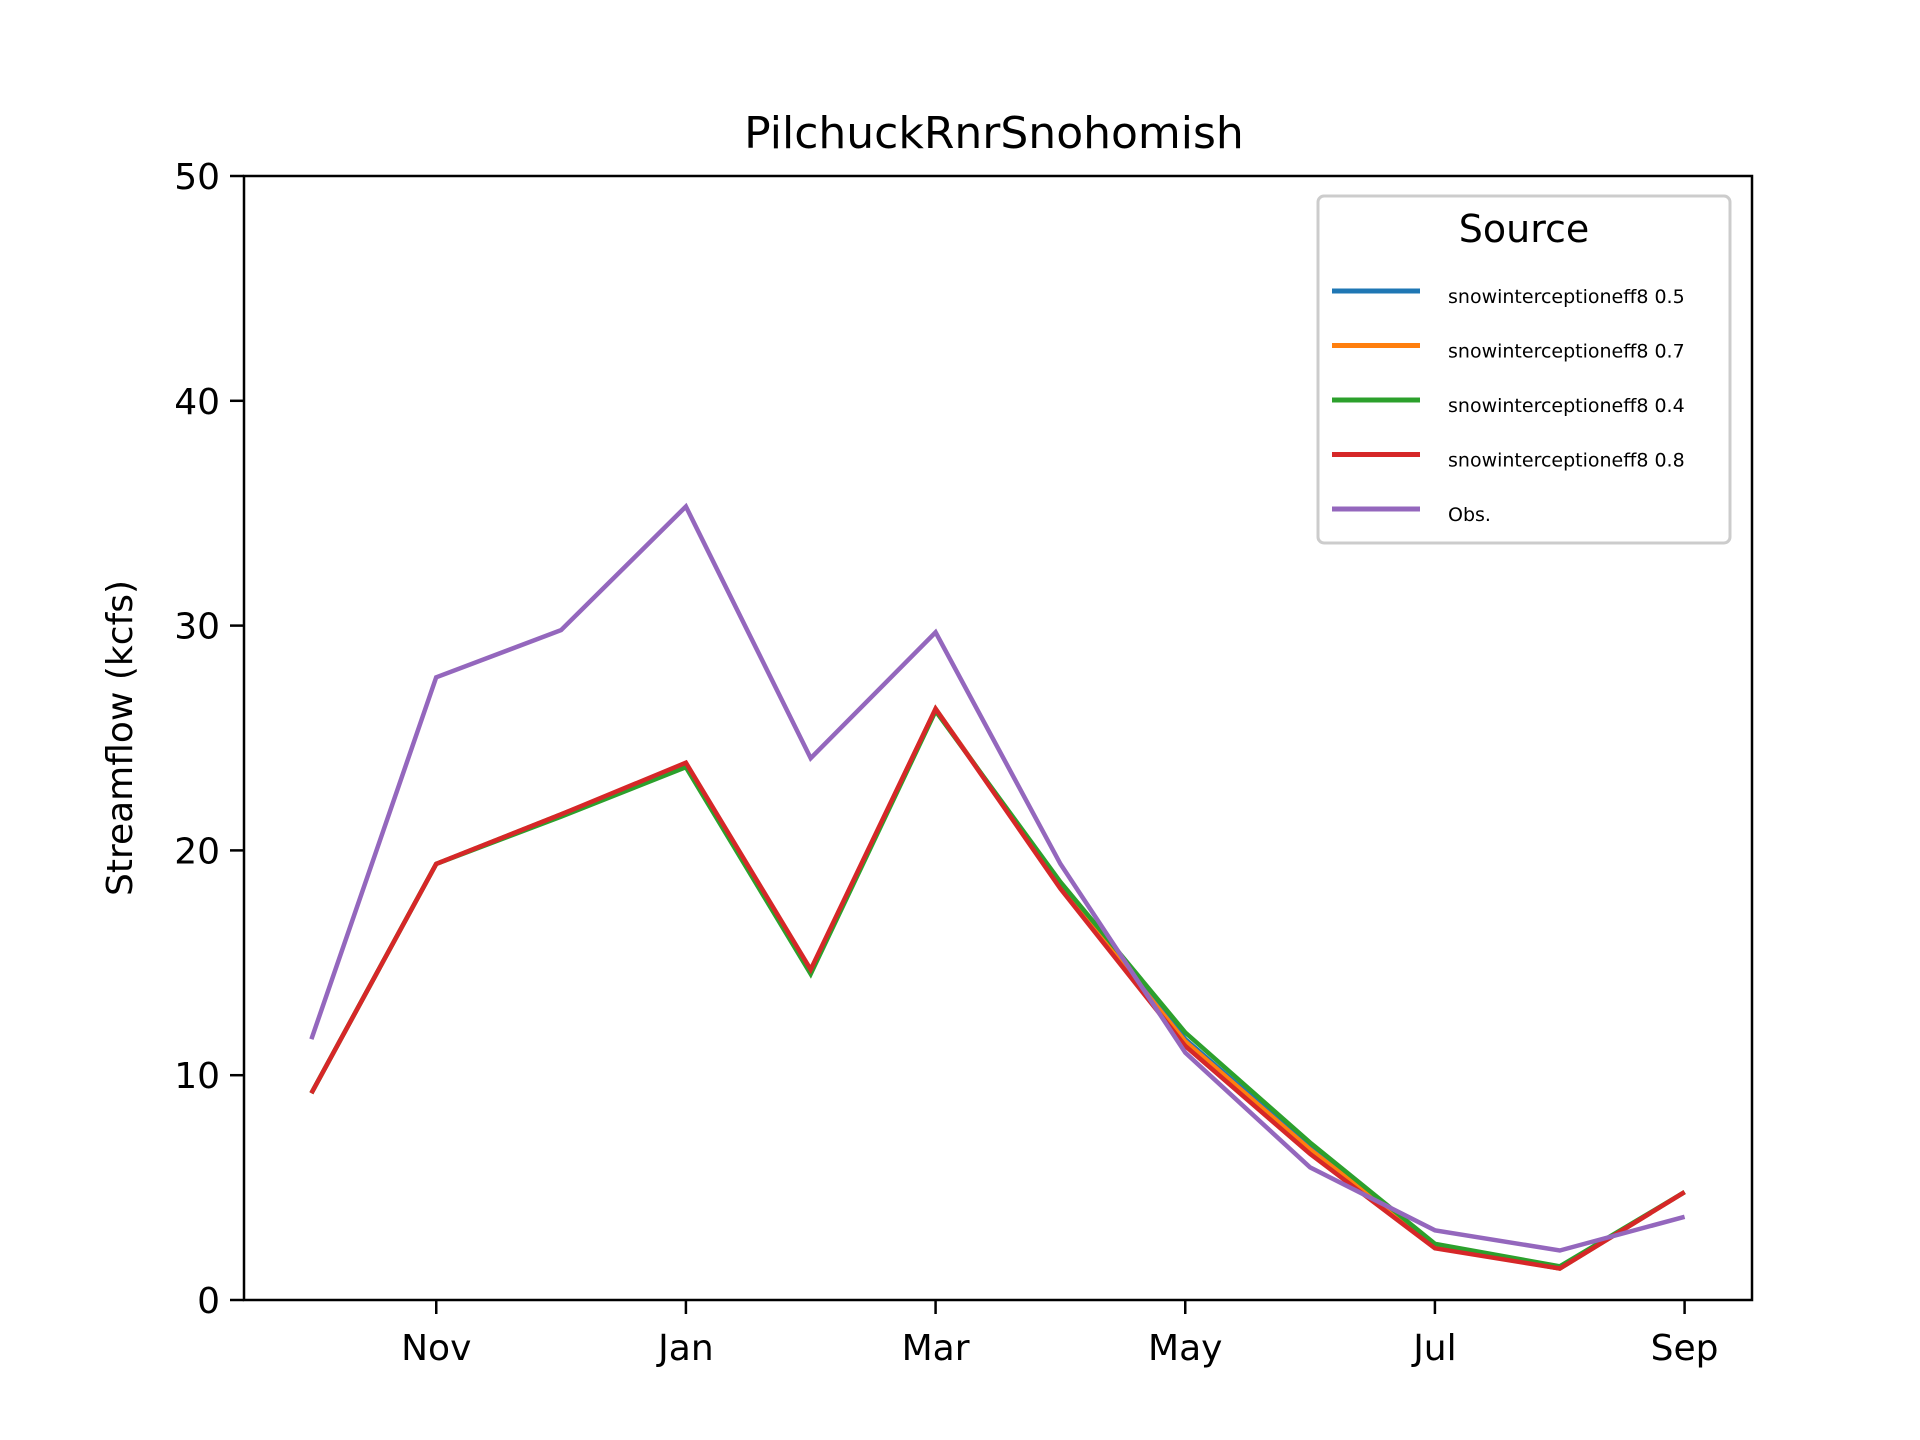 The image size is (1920, 1440). I want to click on legend-label-0: snowinterceptioneff8 0.5, so click(1566, 297).